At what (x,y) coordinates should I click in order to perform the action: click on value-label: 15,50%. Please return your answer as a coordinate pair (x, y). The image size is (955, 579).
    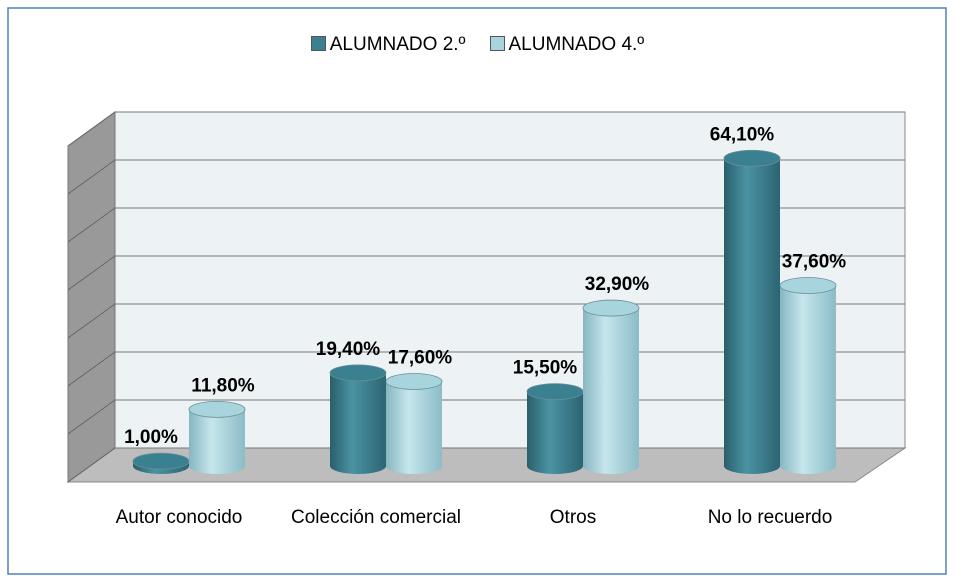
    Looking at the image, I should click on (545, 368).